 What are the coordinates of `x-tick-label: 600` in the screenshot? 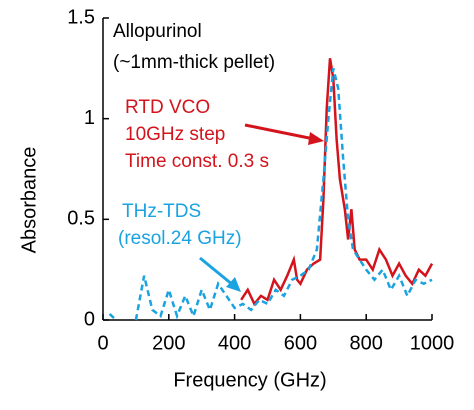 It's located at (300, 343).